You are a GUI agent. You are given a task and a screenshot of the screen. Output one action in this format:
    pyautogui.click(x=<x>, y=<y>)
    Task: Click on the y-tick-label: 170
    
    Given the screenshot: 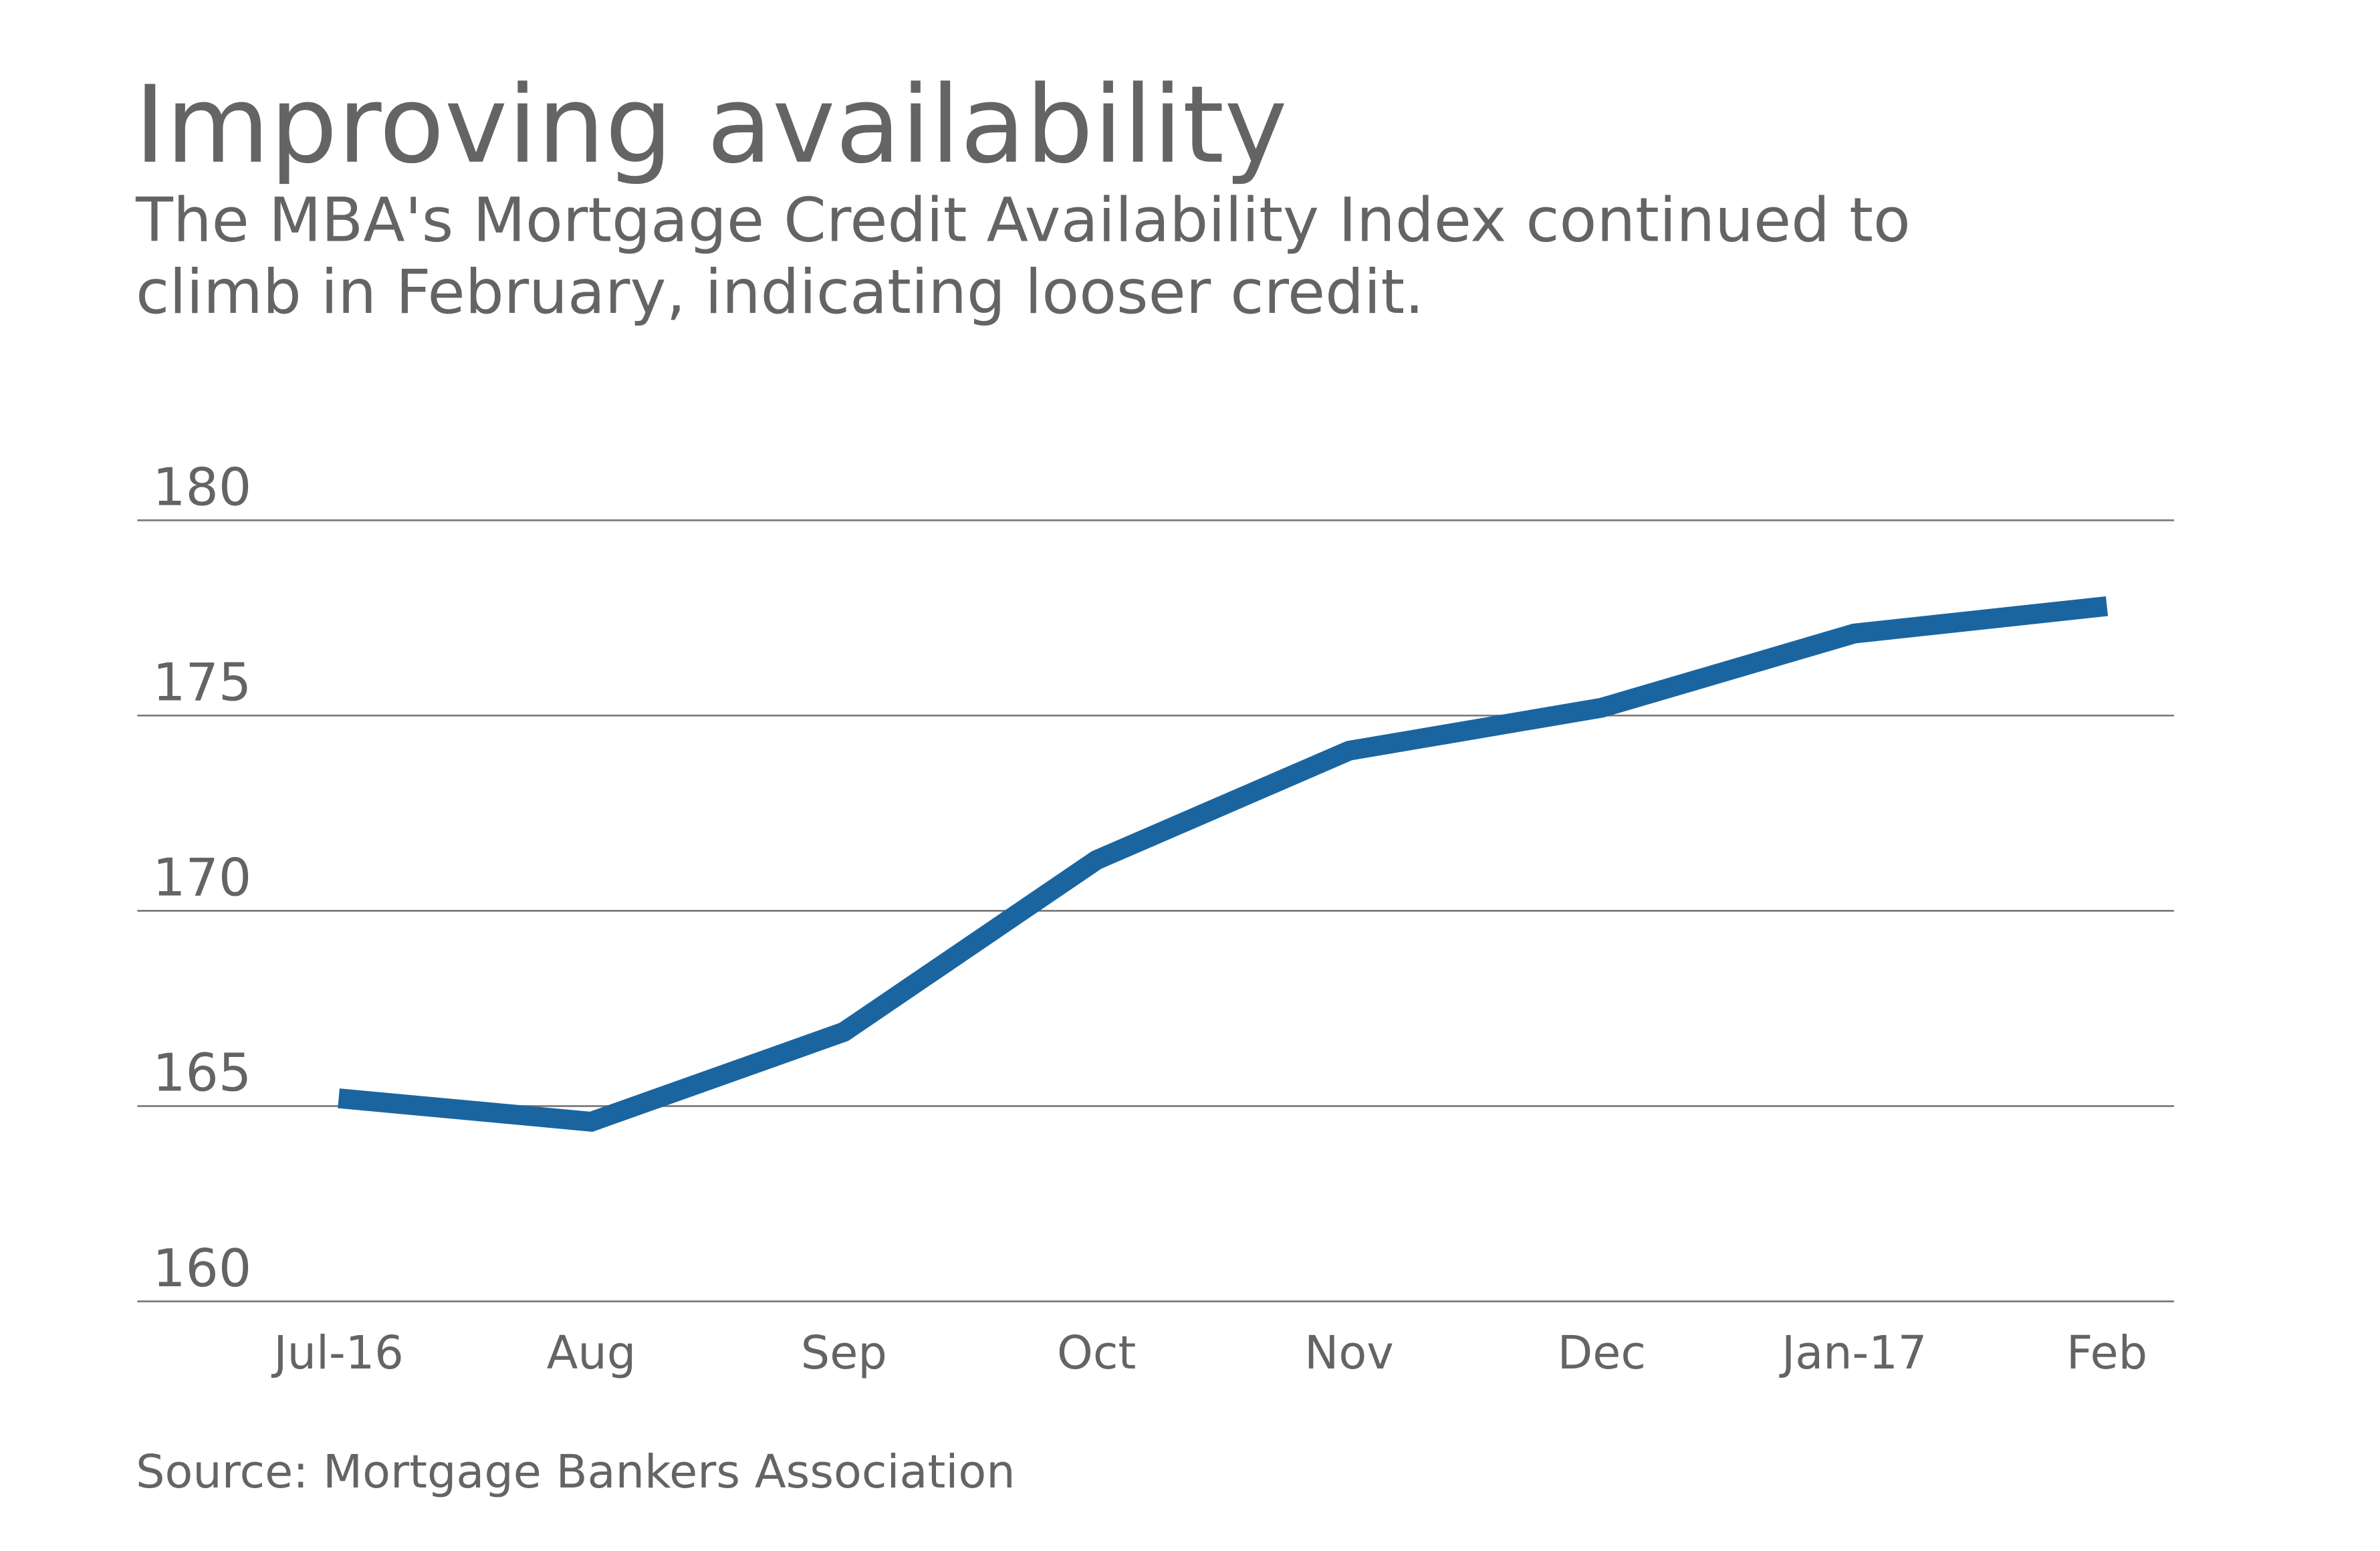 What is the action you would take?
    pyautogui.click(x=201, y=879)
    